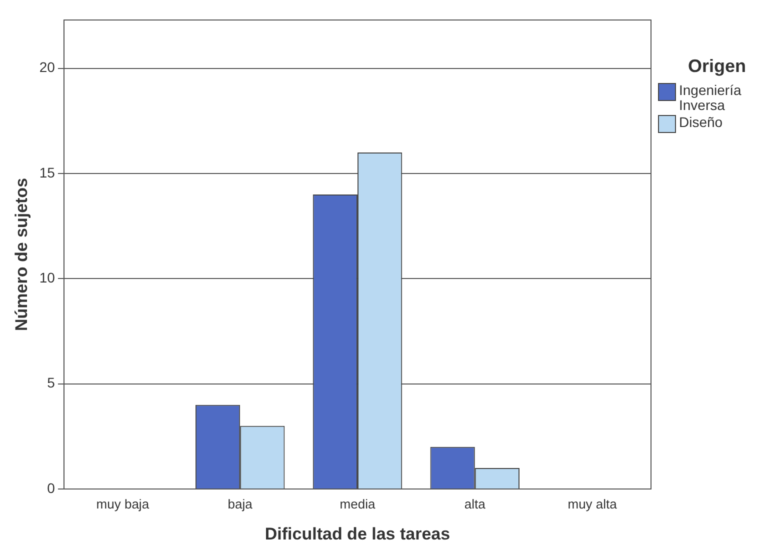 Image resolution: width=763 pixels, height=557 pixels. What do you see at coordinates (241, 504) in the screenshot?
I see `x-tick-label: baja` at bounding box center [241, 504].